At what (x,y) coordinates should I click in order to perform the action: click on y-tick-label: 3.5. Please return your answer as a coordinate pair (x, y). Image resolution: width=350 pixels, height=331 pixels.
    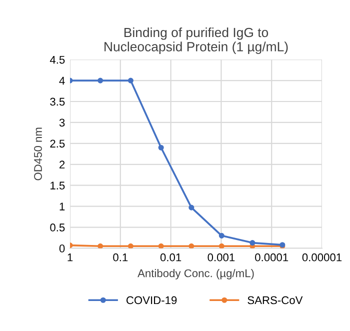
    Looking at the image, I should click on (57, 102).